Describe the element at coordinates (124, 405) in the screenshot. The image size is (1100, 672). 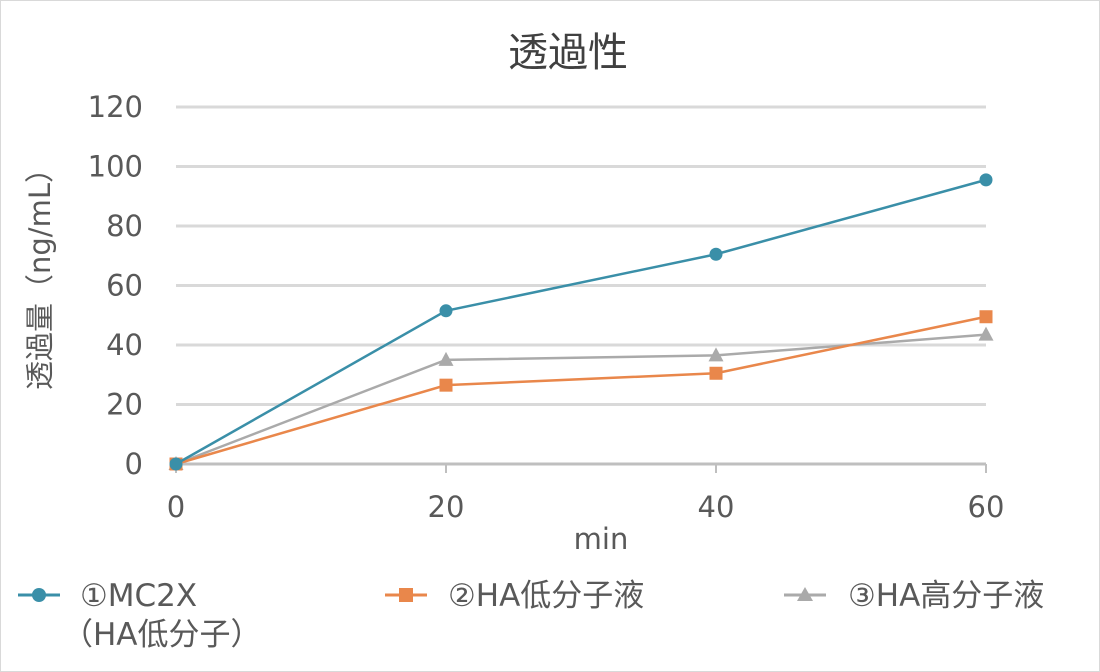
I see `y-tick-label: 20` at that location.